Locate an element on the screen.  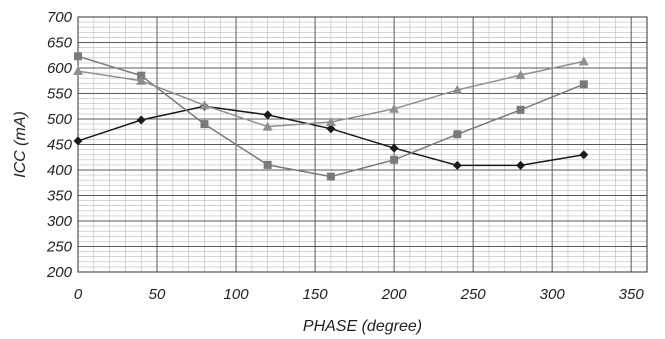
y-tick-label: 200 is located at coordinates (59, 272).